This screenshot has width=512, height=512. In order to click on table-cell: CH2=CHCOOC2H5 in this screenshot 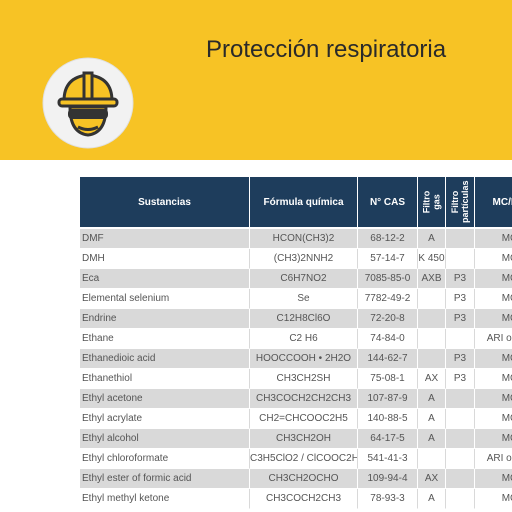, I will do `click(304, 419)`.